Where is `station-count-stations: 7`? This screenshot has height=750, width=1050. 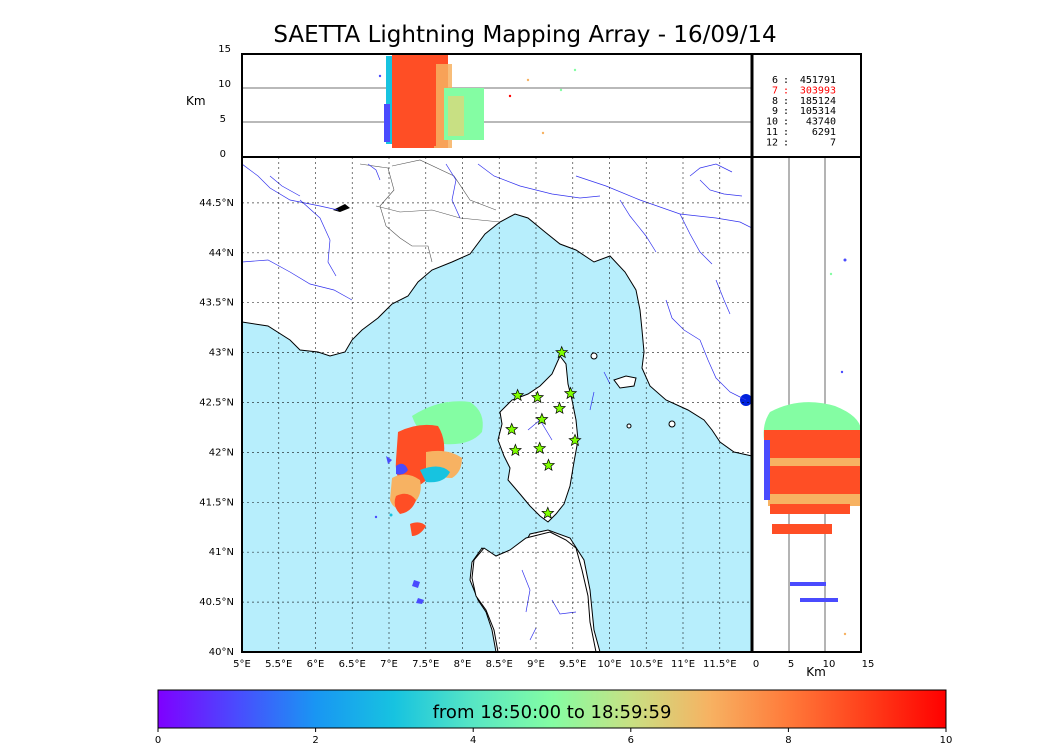
station-count-stations: 7 is located at coordinates (775, 90).